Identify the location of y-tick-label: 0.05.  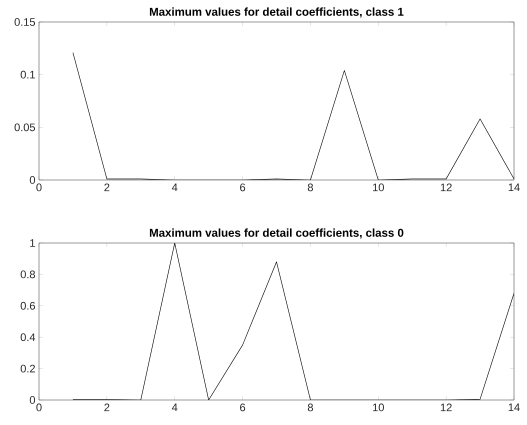
(25, 127).